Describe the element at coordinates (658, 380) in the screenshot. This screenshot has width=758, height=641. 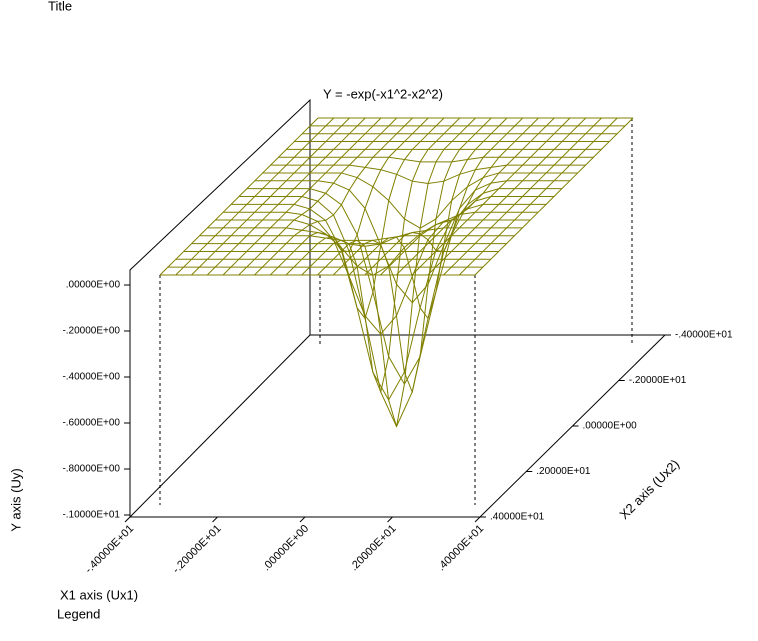
I see `x2-tick-label: -.20000E+01` at that location.